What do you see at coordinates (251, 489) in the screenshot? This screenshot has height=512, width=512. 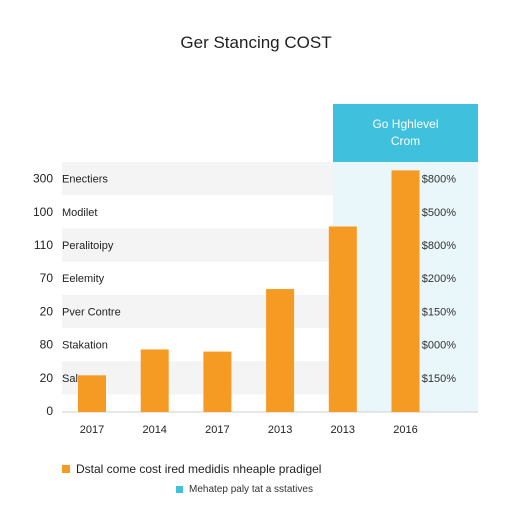 I see `legend-label-statives: Mehatep paly tat a sstatives` at bounding box center [251, 489].